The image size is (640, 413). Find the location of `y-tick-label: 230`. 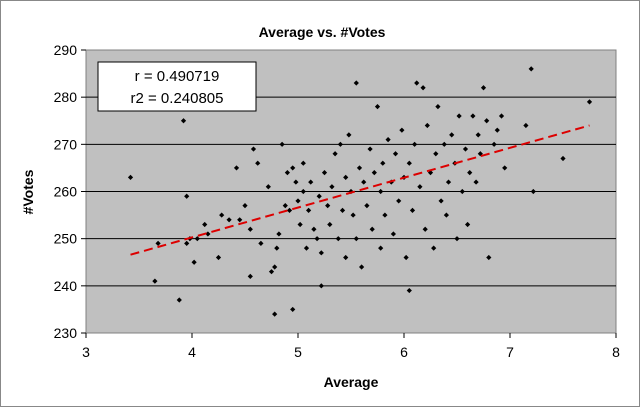

y-tick-label: 230 is located at coordinates (66, 333).